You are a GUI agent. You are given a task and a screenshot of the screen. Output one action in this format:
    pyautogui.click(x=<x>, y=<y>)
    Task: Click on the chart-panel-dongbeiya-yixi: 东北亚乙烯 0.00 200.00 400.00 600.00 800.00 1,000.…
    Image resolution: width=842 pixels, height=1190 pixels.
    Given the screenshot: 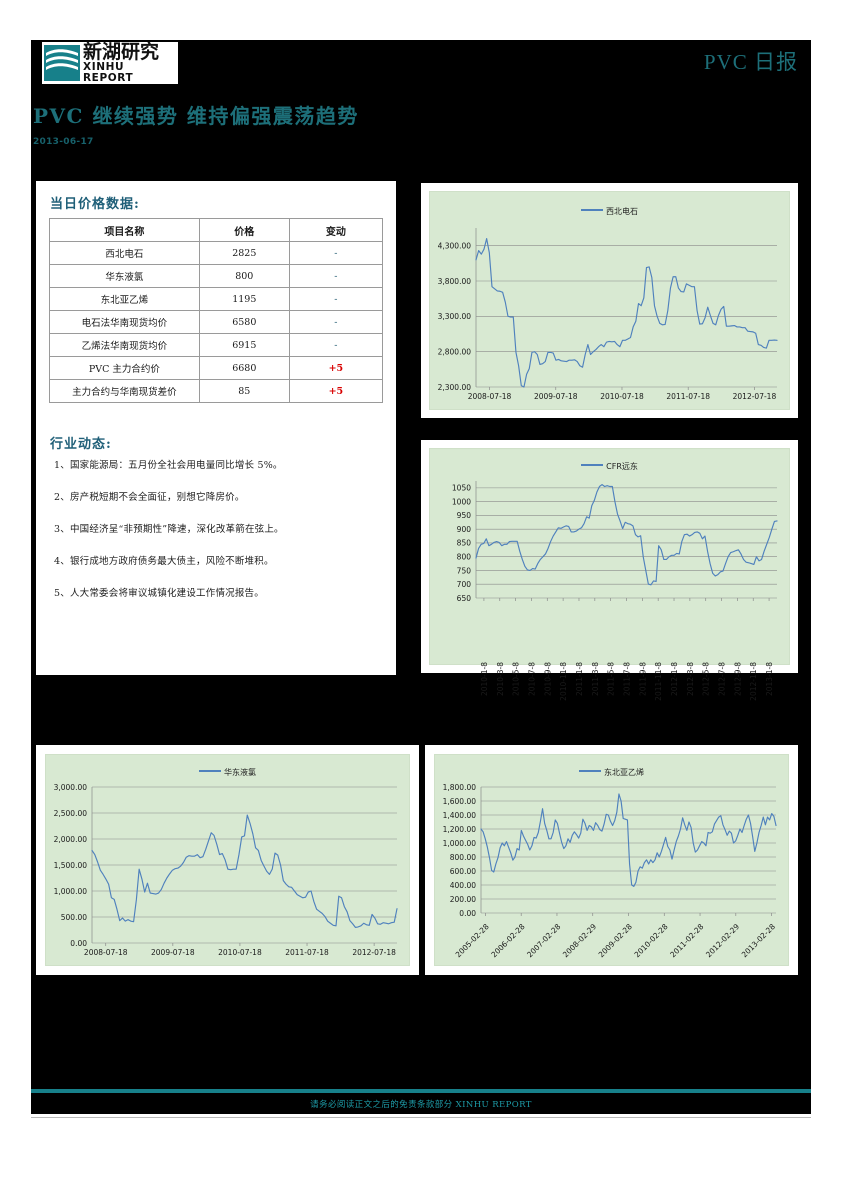 What is the action you would take?
    pyautogui.click(x=611, y=860)
    